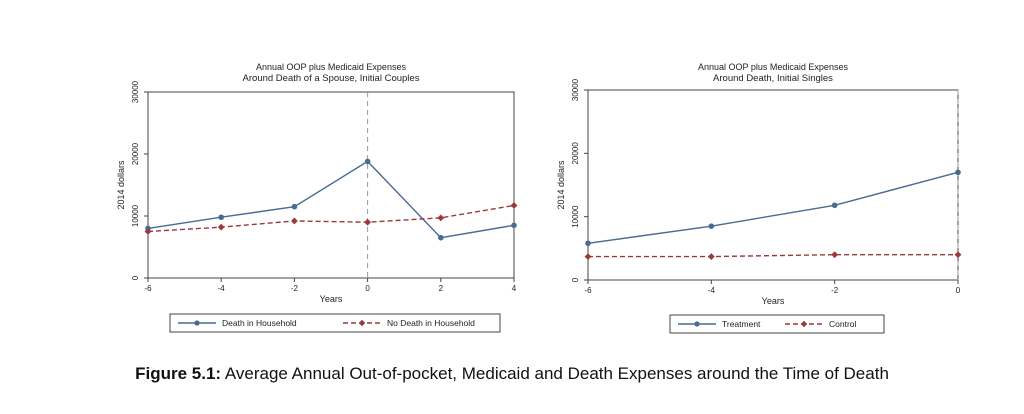  Describe the element at coordinates (773, 78) in the screenshot. I see `chart-subtitle: Around Death, Initial Singles` at that location.